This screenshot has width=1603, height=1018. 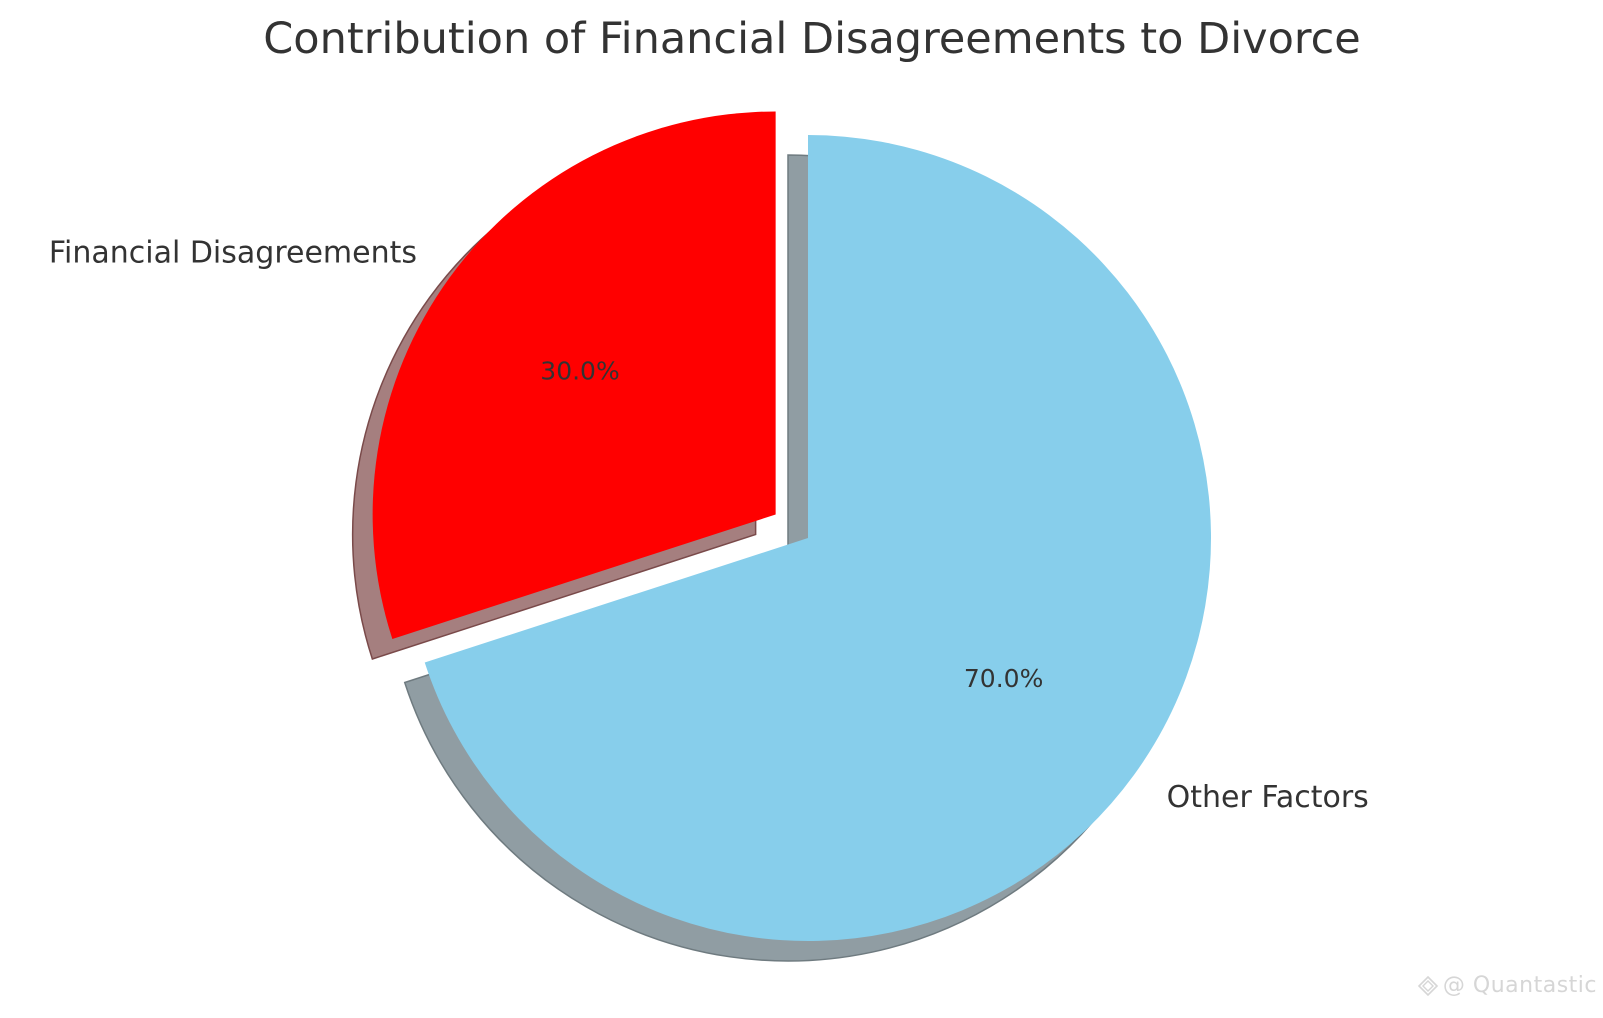 I want to click on watermark: @ Quantastic, so click(x=1507, y=985).